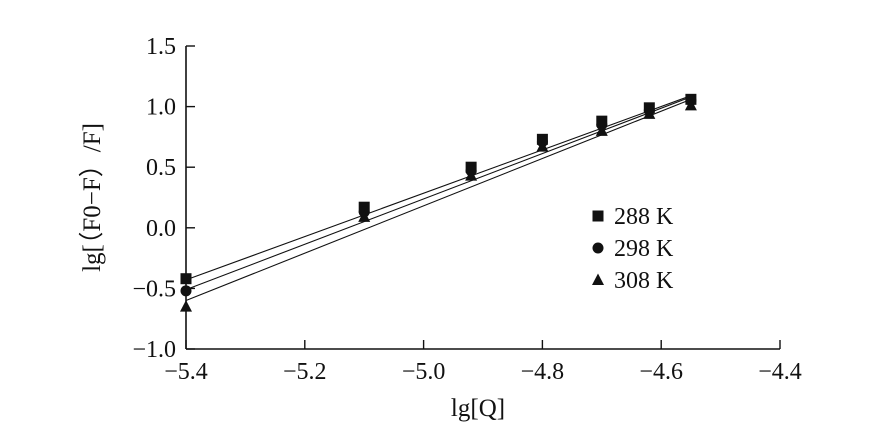 The image size is (876, 438). What do you see at coordinates (92, 197) in the screenshot?
I see `y-axis-title: lg[（F0−F）/F]` at bounding box center [92, 197].